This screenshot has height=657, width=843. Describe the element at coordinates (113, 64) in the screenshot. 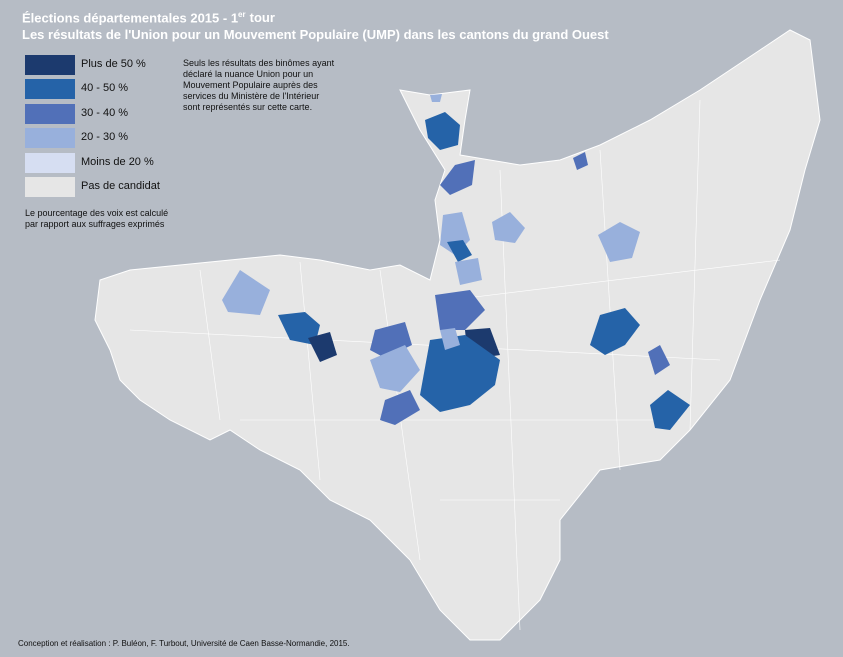

I see `legend-label: Plus de 50 %` at that location.